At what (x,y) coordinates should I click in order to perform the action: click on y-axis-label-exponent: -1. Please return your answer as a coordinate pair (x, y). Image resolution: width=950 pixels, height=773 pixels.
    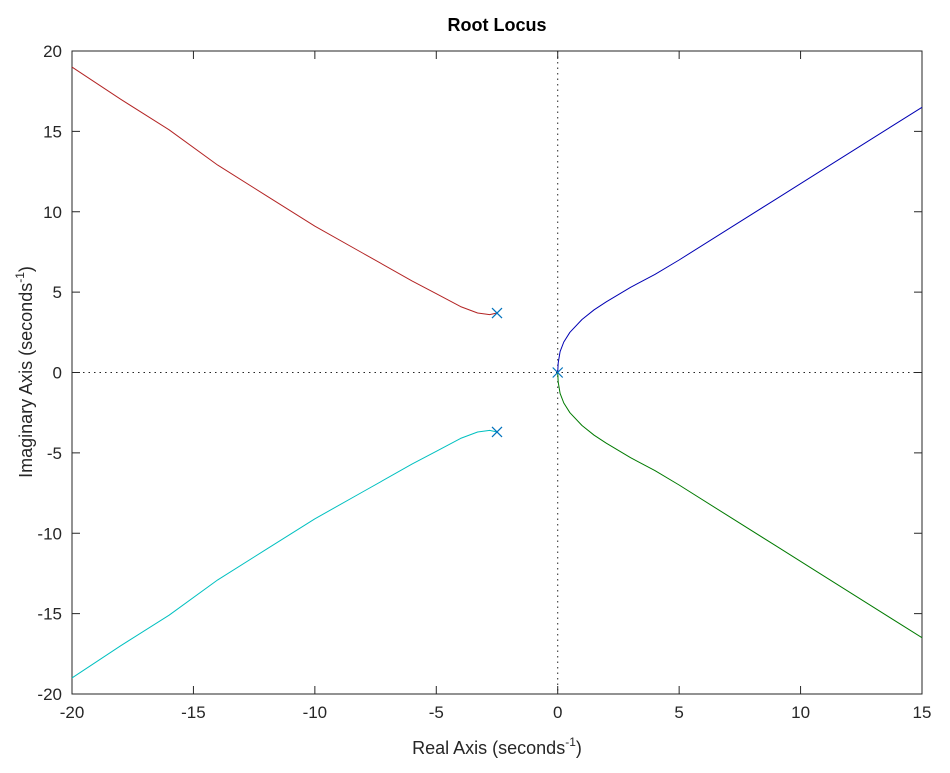
    Looking at the image, I should click on (20, 277).